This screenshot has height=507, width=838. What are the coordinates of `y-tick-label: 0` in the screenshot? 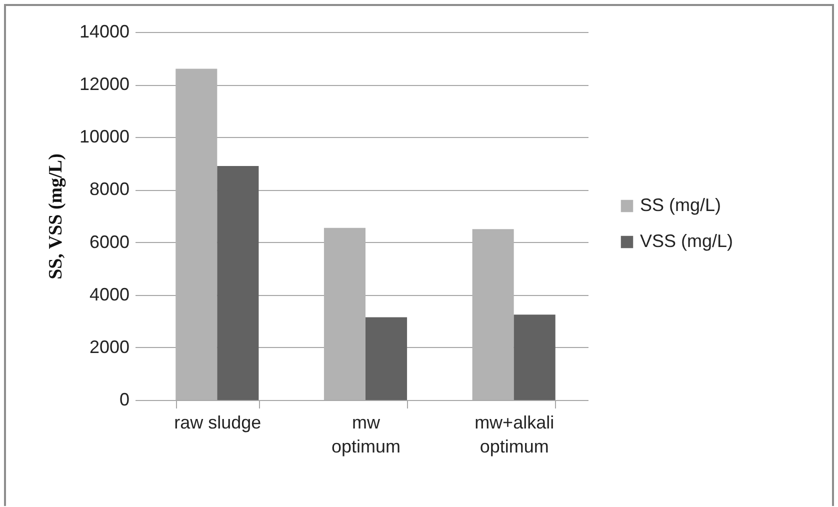 It's located at (124, 400).